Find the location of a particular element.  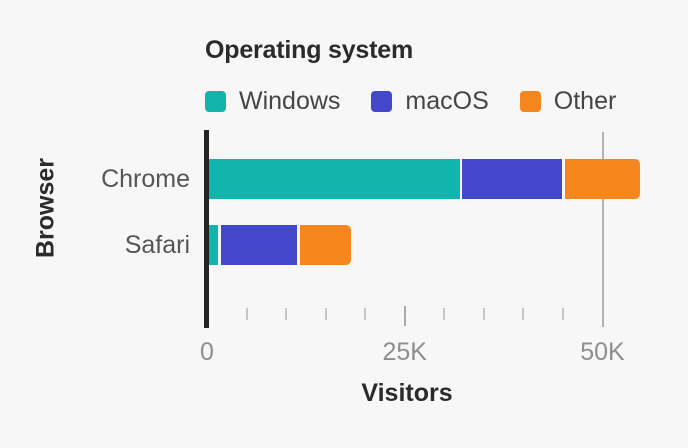

legend-label: Other is located at coordinates (585, 101).